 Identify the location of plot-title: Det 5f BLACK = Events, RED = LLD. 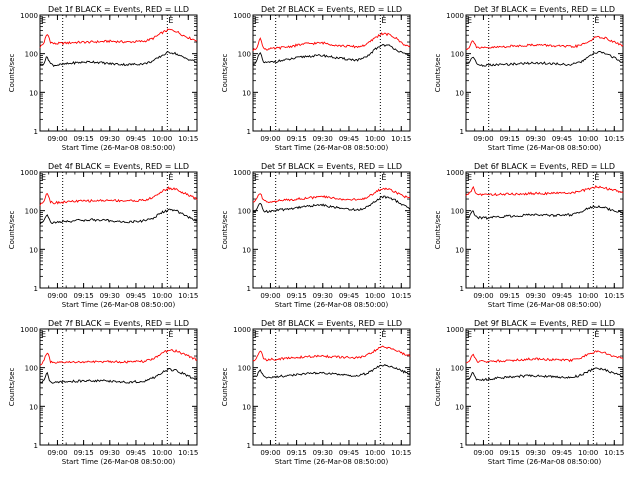
(331, 166).